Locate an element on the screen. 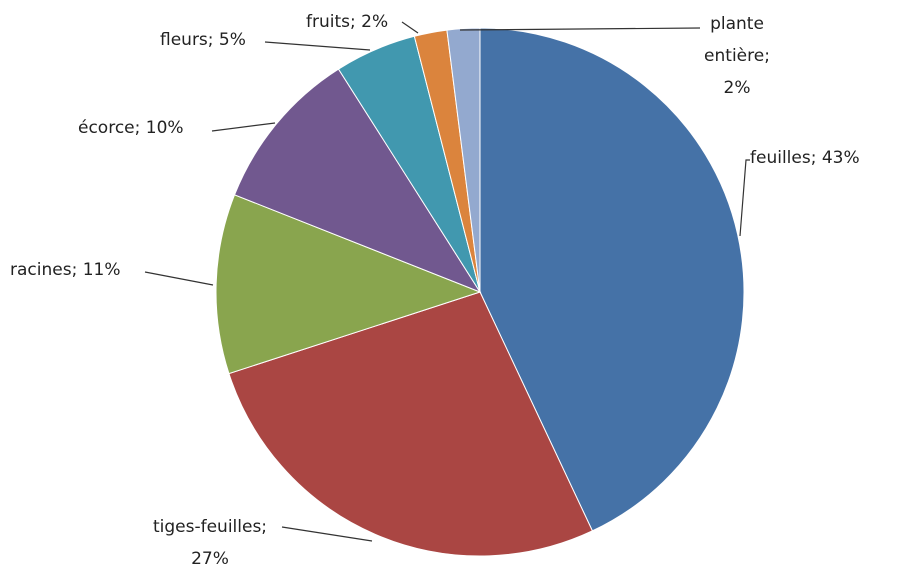 This screenshot has width=897, height=565. data-label: racines; 11% is located at coordinates (65, 270).